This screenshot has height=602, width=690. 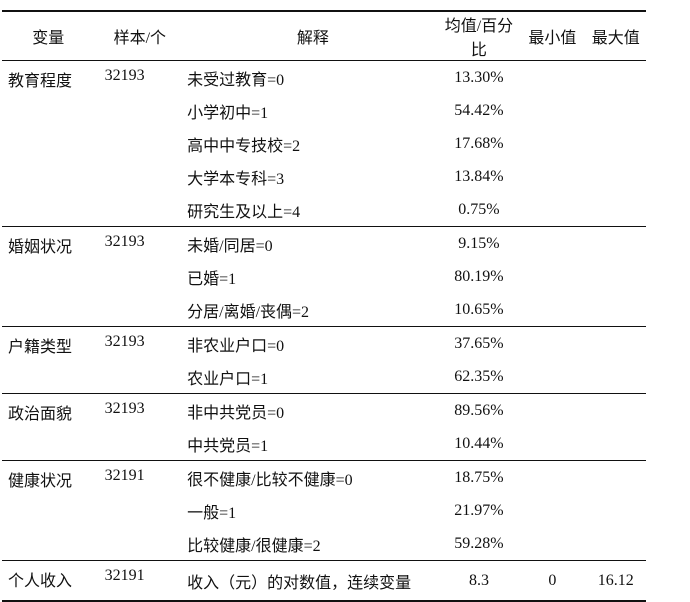 What do you see at coordinates (324, 176) in the screenshot?
I see `table-row: 大学本专科=3 13.84%` at bounding box center [324, 176].